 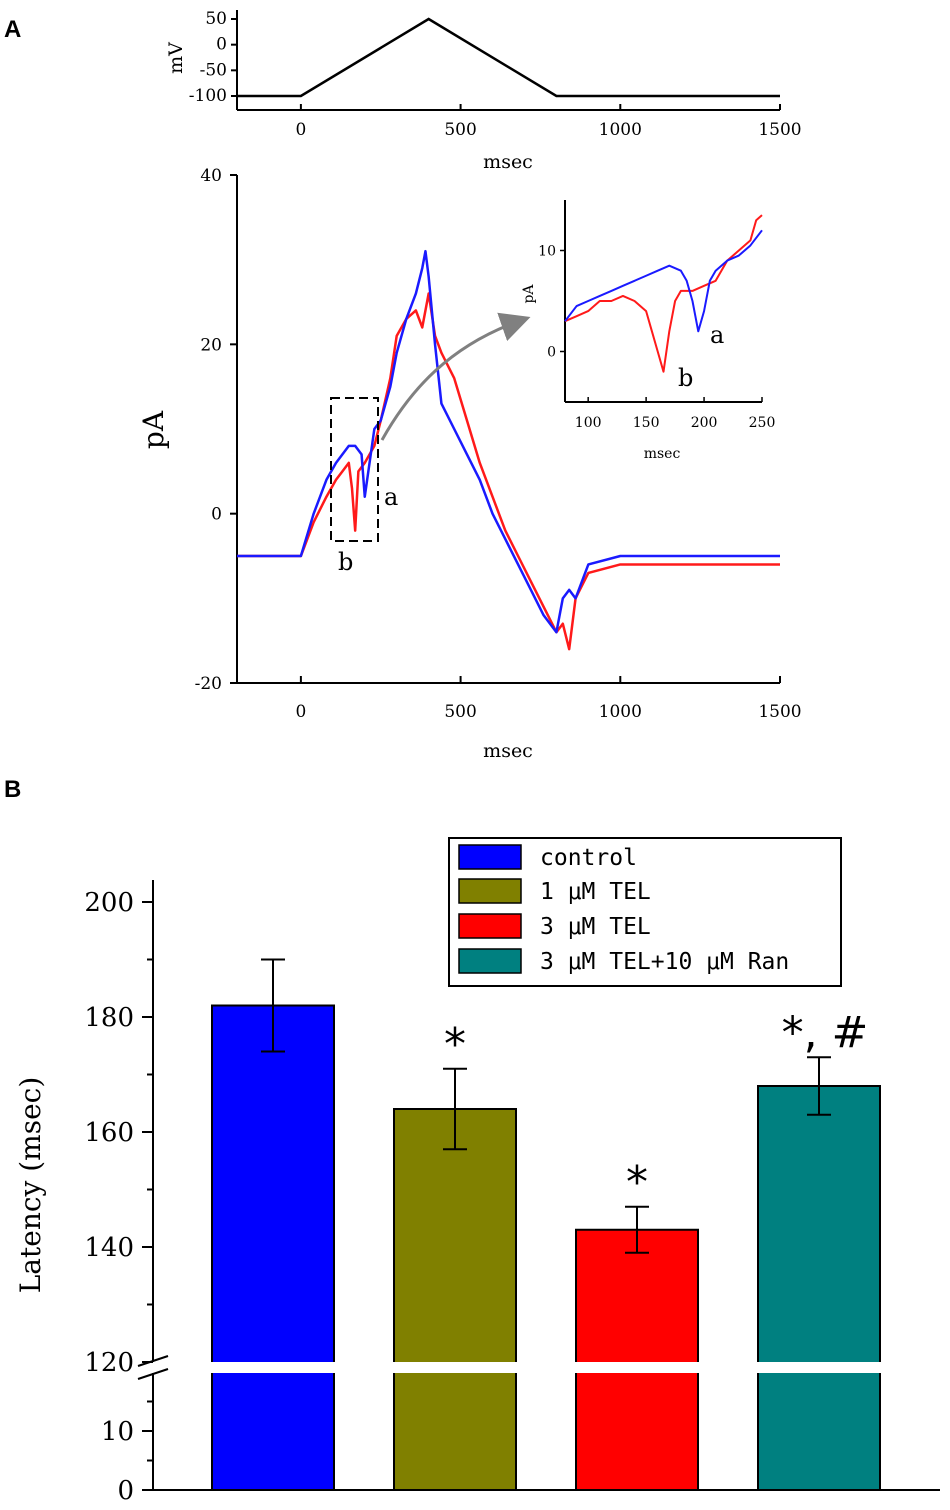 I want to click on voltage-xtick-label: 1500, so click(x=779, y=130).